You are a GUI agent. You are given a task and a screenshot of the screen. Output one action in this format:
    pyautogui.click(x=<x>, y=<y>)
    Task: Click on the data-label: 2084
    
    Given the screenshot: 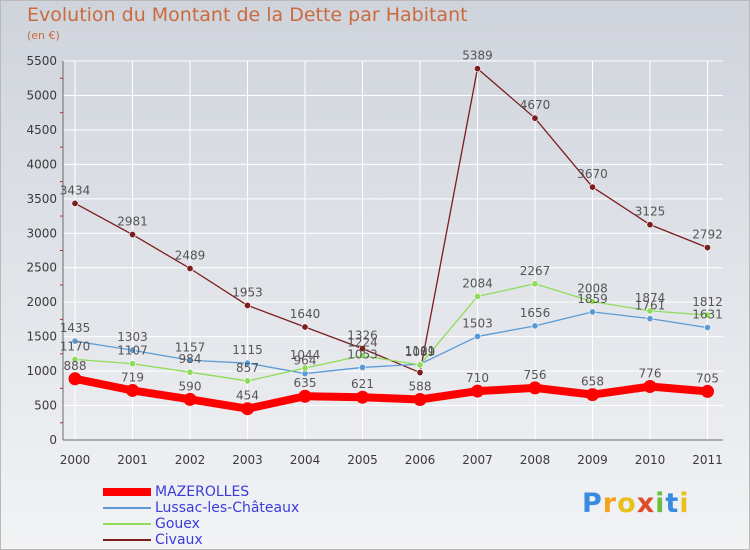 What is the action you would take?
    pyautogui.click(x=477, y=283)
    